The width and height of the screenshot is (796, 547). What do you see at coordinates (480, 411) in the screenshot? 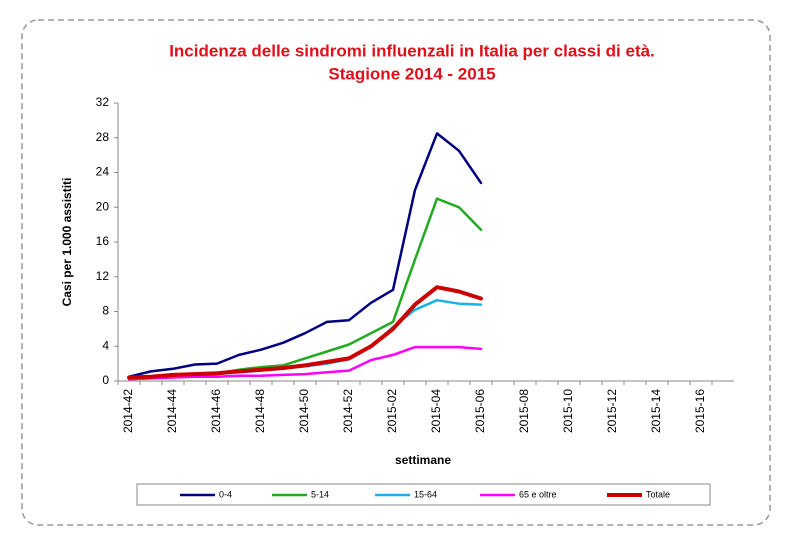
I see `x-tick-label: 2015-06` at bounding box center [480, 411].